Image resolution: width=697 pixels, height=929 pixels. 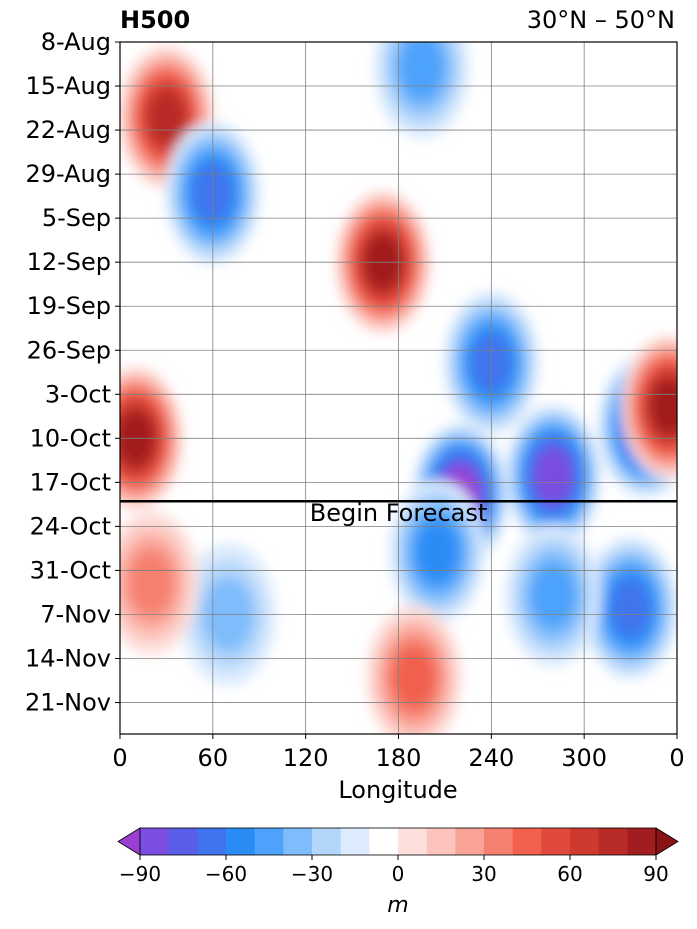 I want to click on x-axis: 0 60 120 180 240 300 0, so click(x=398, y=753).